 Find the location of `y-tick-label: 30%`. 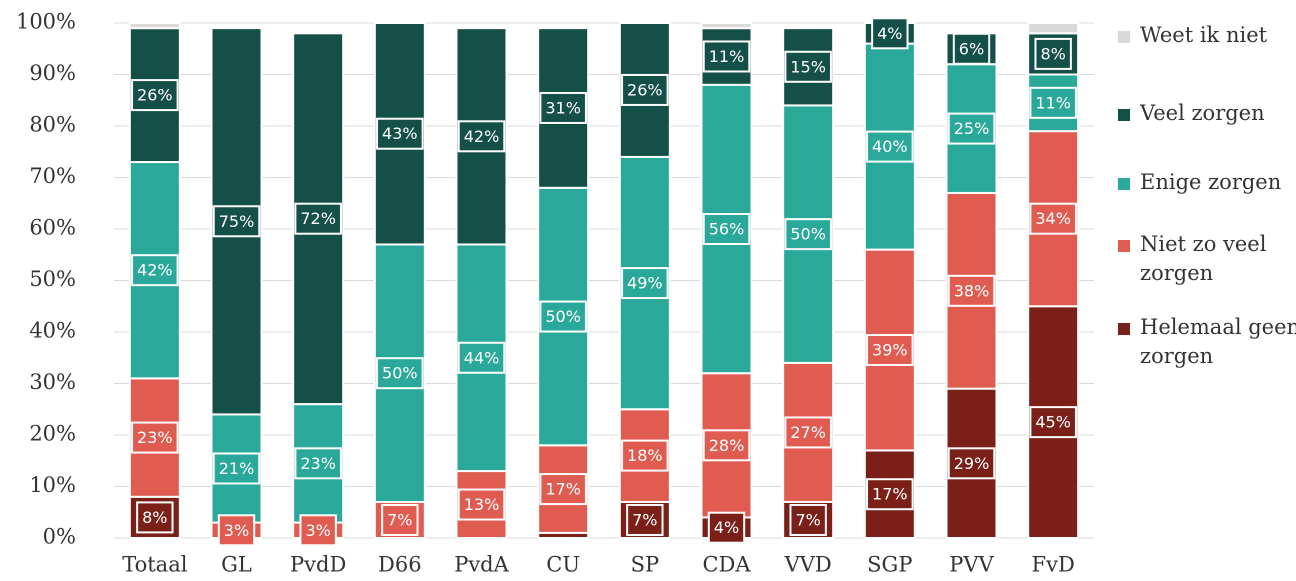

y-tick-label: 30% is located at coordinates (52, 382).